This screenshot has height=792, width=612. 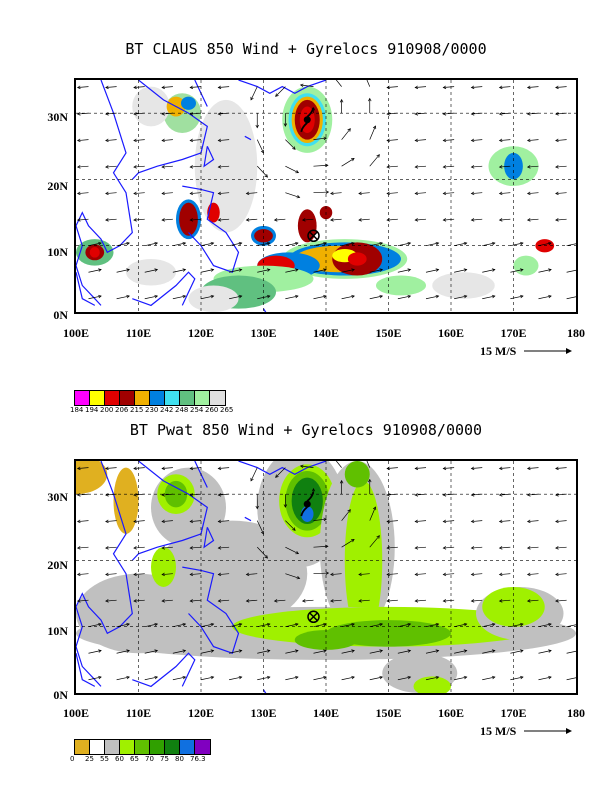 What do you see at coordinates (307, 504) in the screenshot?
I see `hurricane-icon-arms` at bounding box center [307, 504].